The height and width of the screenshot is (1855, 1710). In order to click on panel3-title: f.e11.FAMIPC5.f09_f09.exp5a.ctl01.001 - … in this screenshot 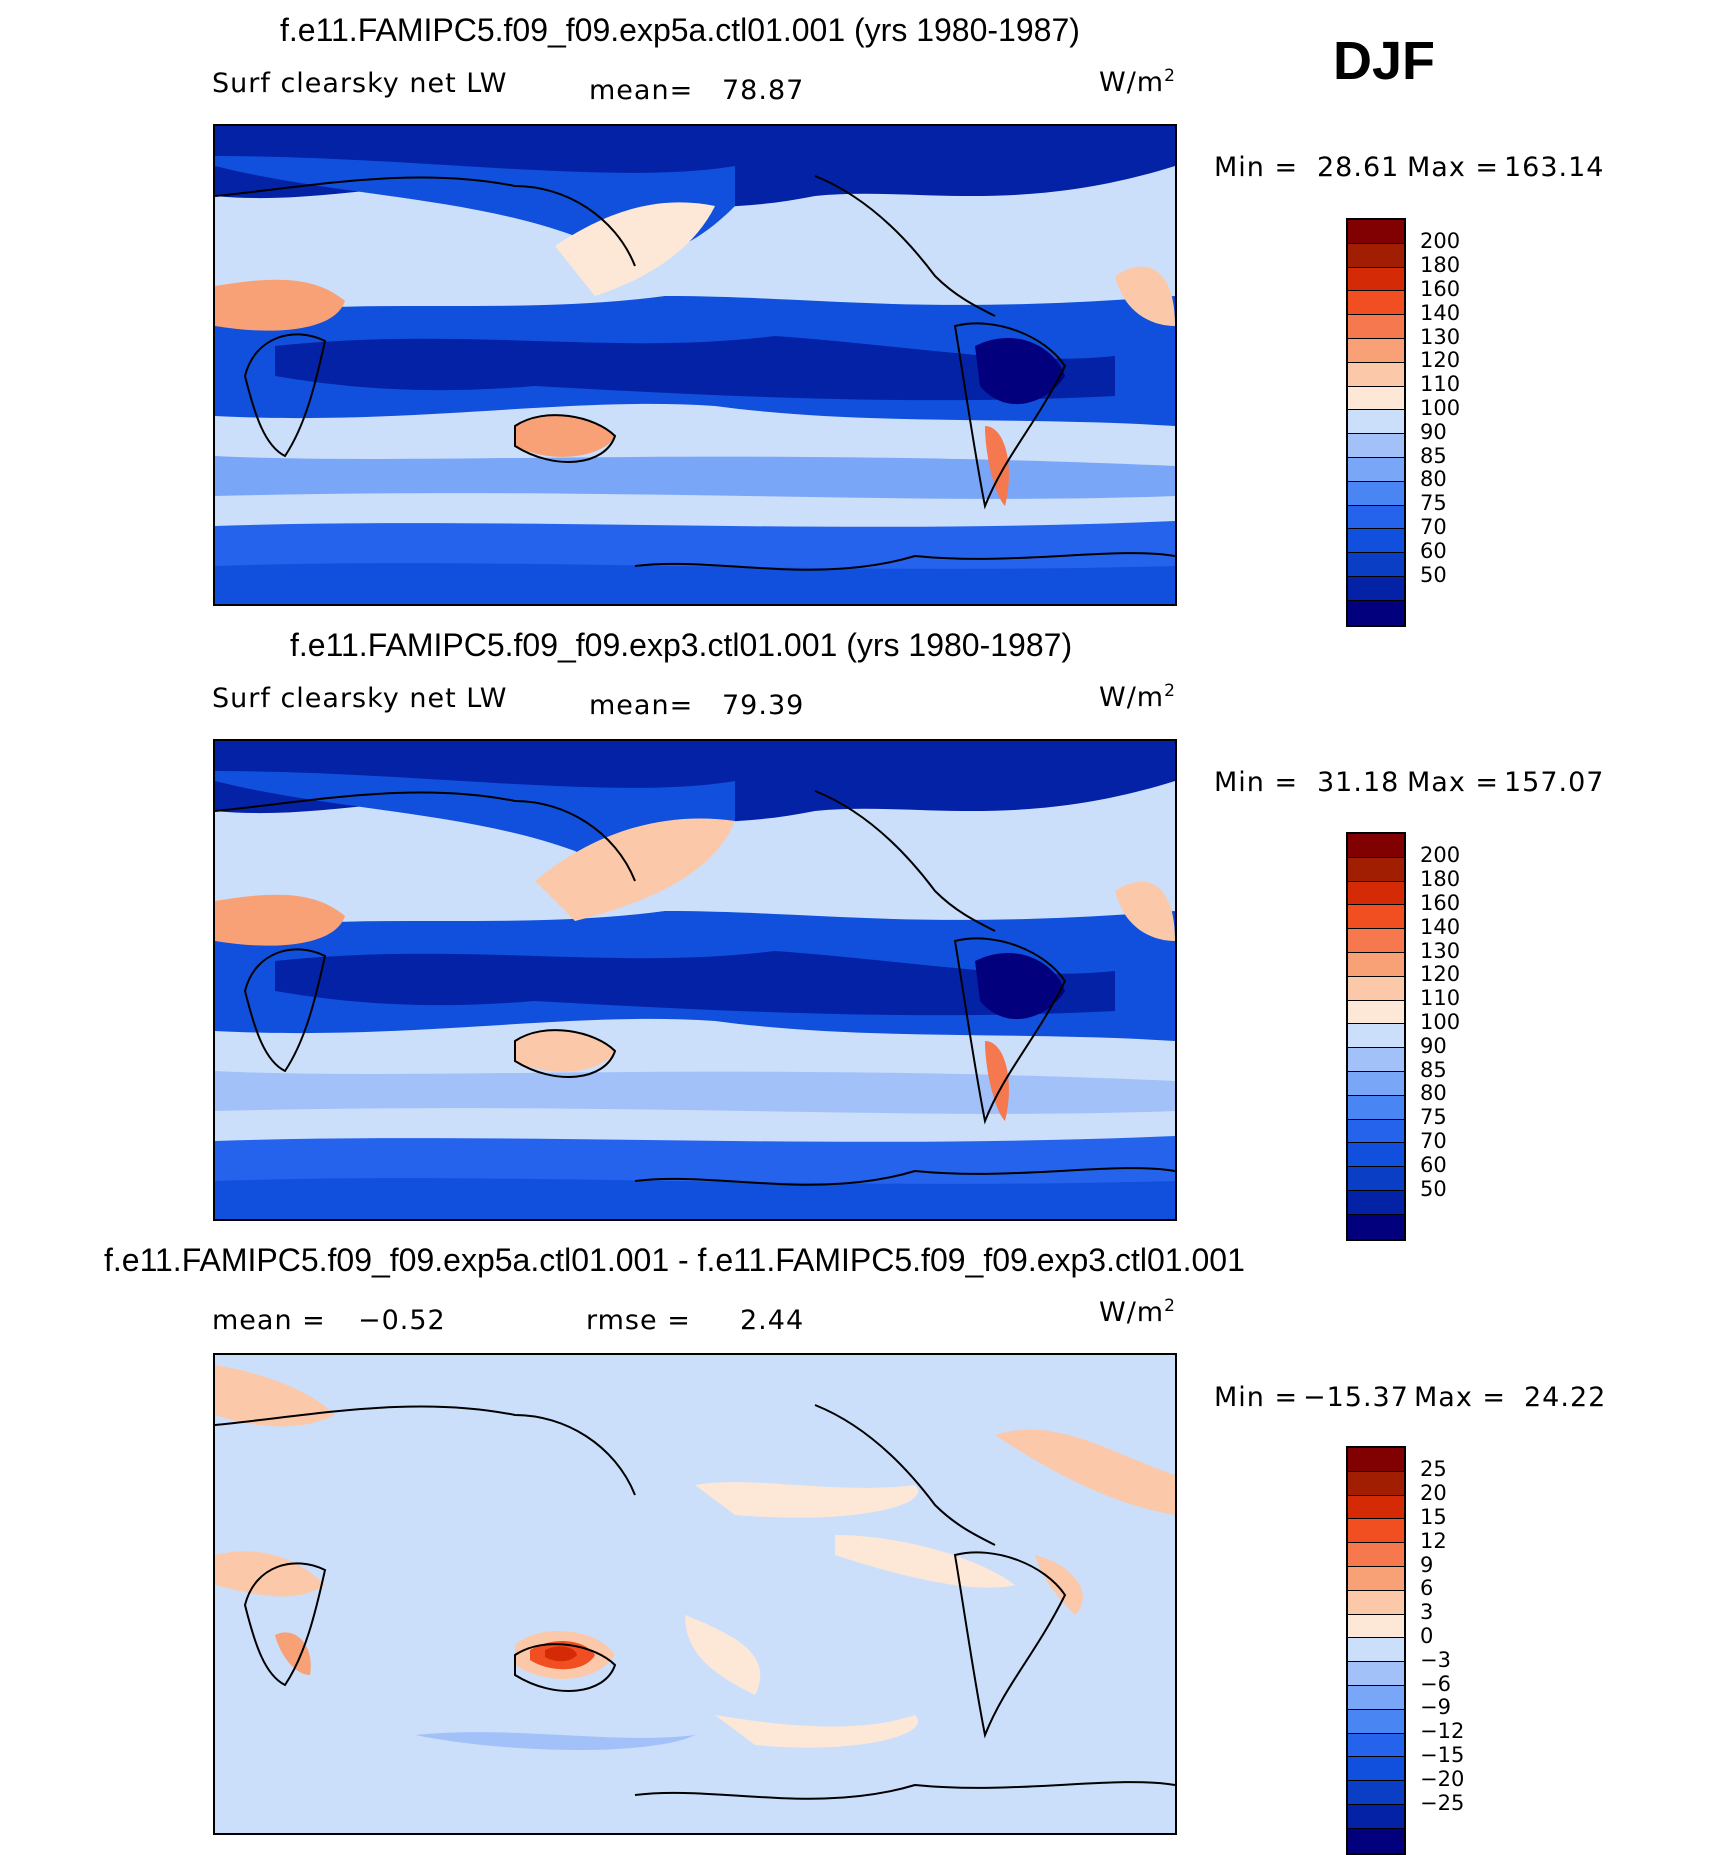, I will do `click(674, 1260)`.